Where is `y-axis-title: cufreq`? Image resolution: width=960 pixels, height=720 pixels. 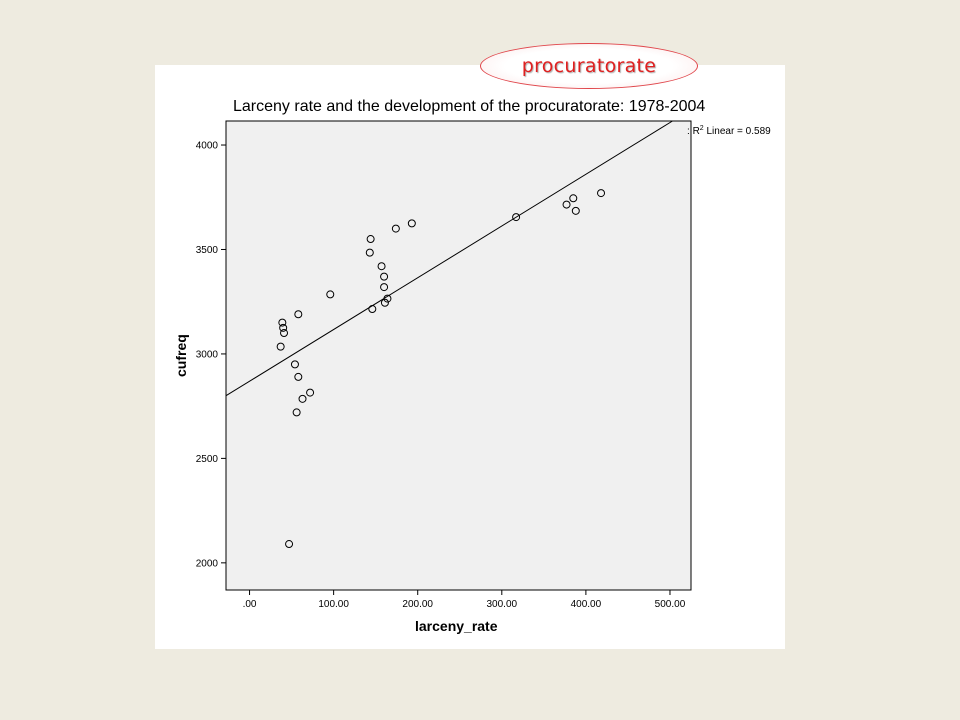 y-axis-title: cufreq is located at coordinates (181, 355).